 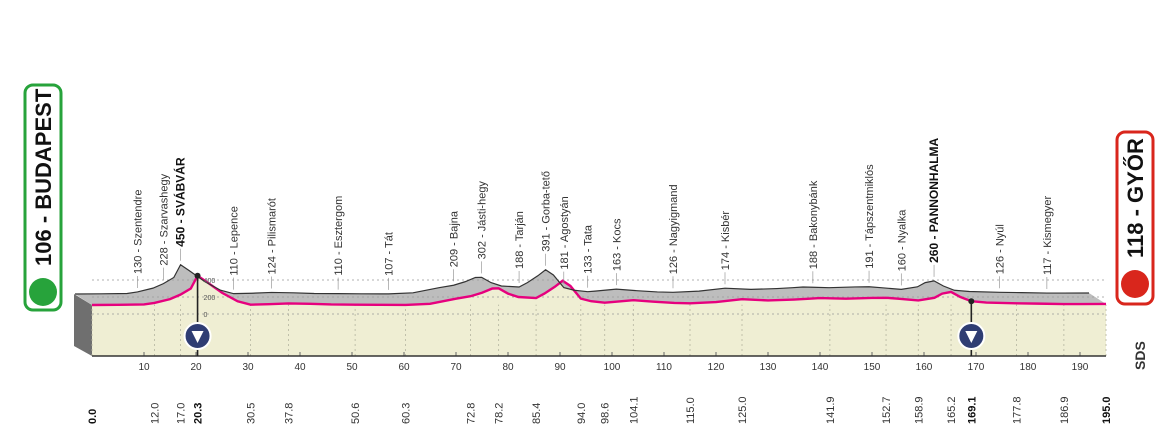 I want to click on x-tick-label: 150, so click(x=872, y=367).